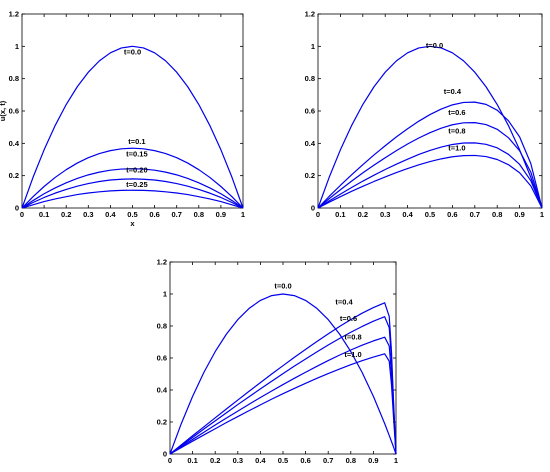  Describe the element at coordinates (136, 141) in the screenshot. I see `curve-annotation: t=0.1` at that location.